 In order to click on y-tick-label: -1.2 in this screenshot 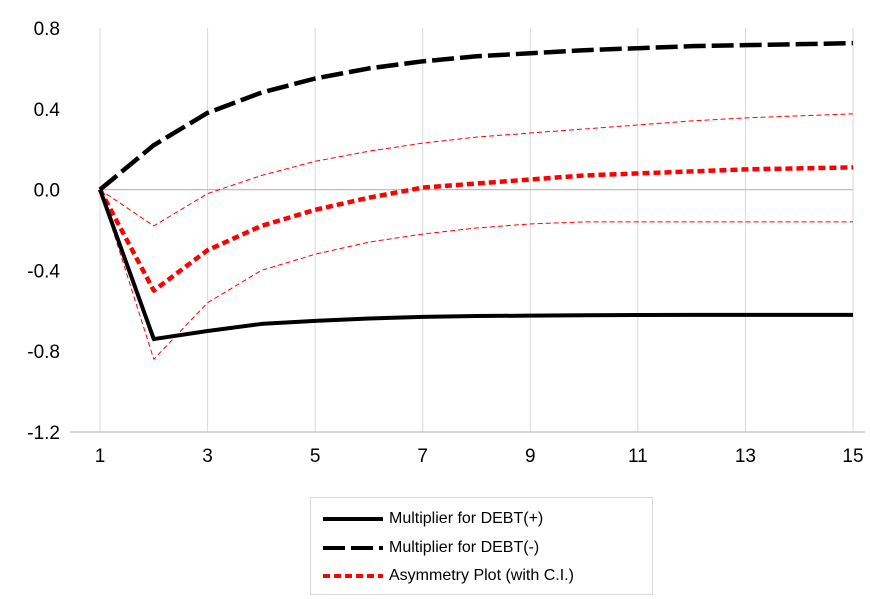, I will do `click(43, 433)`.